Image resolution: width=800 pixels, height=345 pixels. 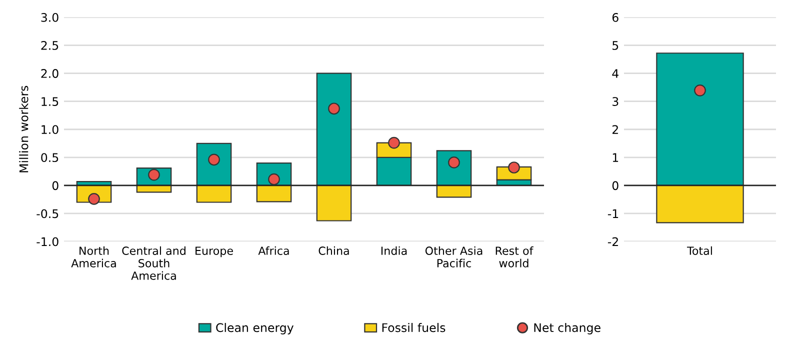 I want to click on x-tick-label: Rest of world, so click(x=515, y=257).